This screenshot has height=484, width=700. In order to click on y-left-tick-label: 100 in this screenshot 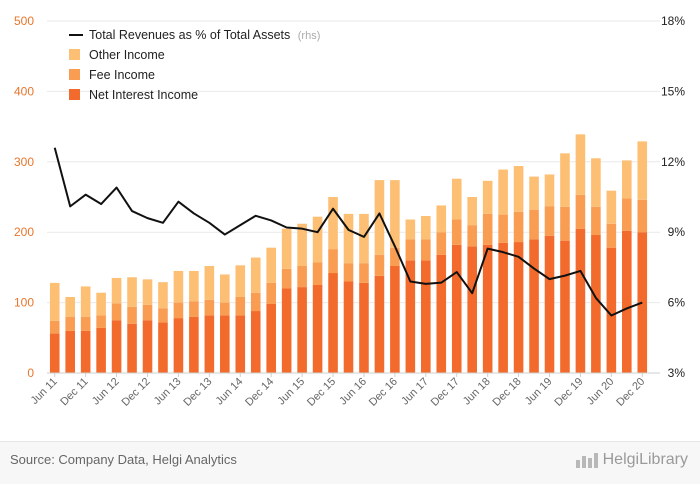, I will do `click(24, 303)`.